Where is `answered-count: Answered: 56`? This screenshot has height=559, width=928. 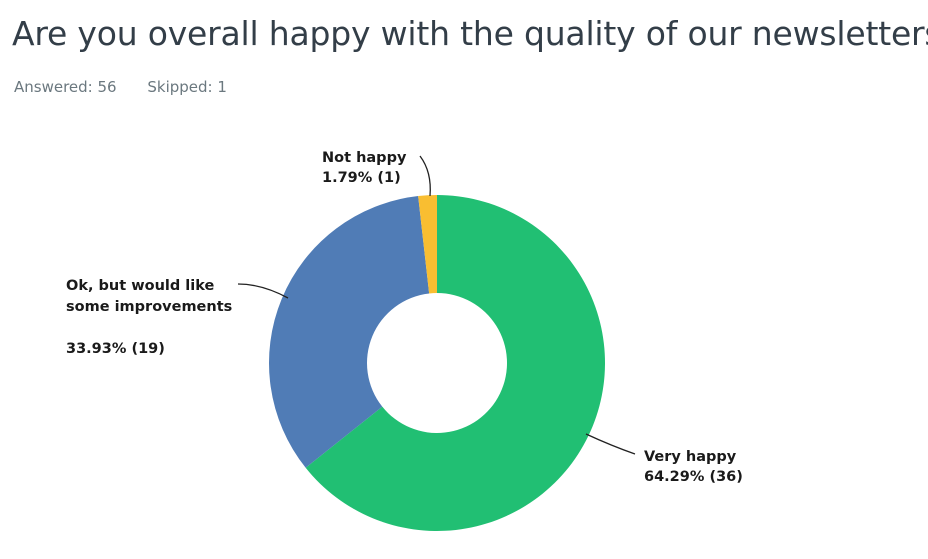 answered-count: Answered: 56 is located at coordinates (65, 87).